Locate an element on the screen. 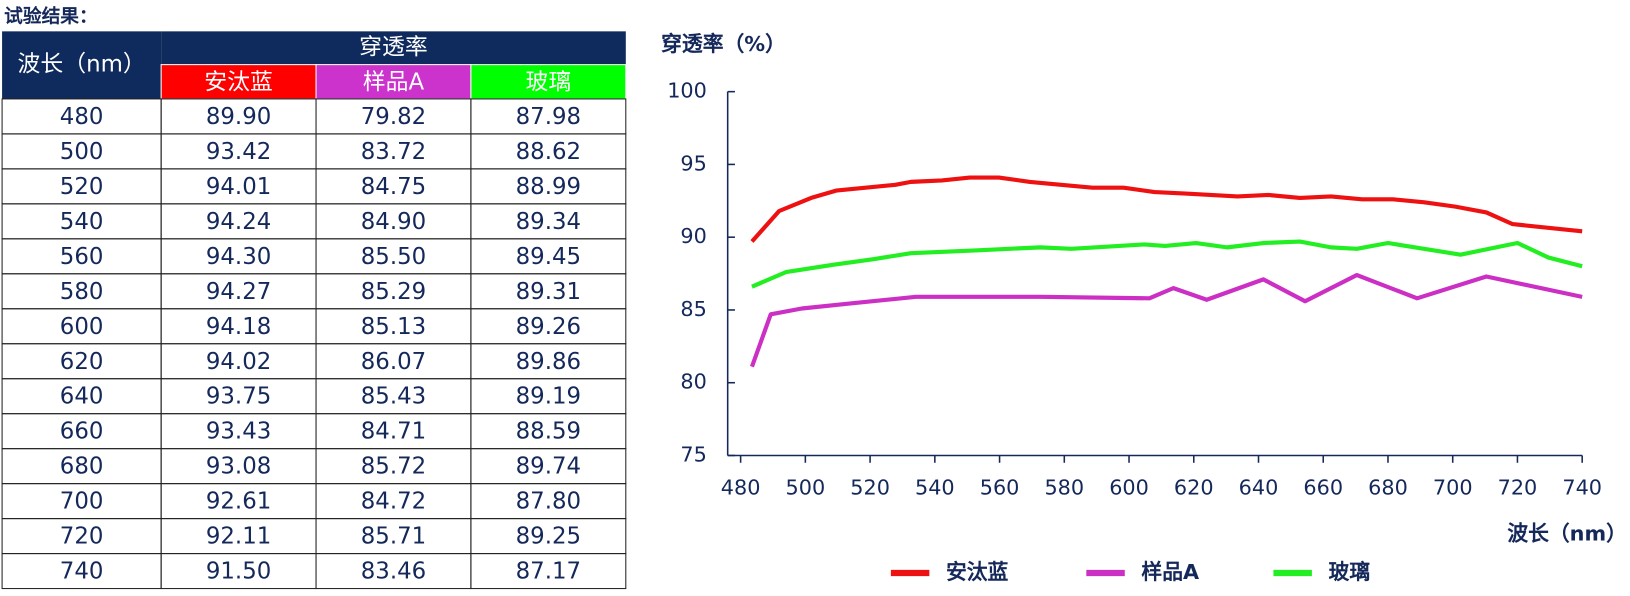  cell-text: 87.17 is located at coordinates (548, 572).